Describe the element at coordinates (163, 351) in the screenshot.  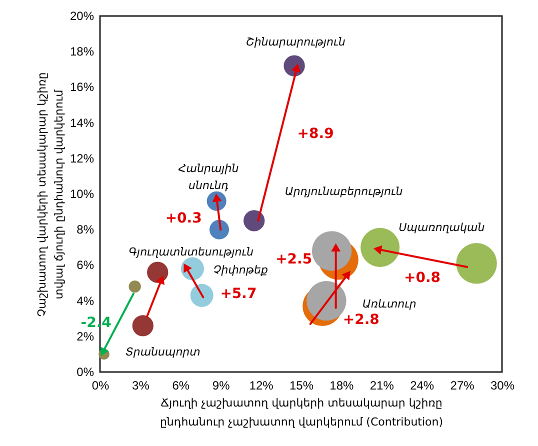
I see `annotation: Տրանսպորտ` at that location.